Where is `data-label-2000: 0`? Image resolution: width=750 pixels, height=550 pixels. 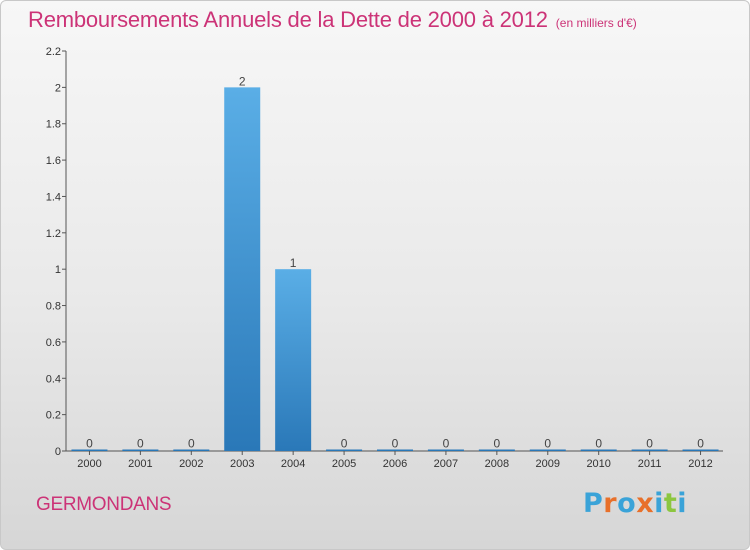 data-label-2000: 0 is located at coordinates (89, 444).